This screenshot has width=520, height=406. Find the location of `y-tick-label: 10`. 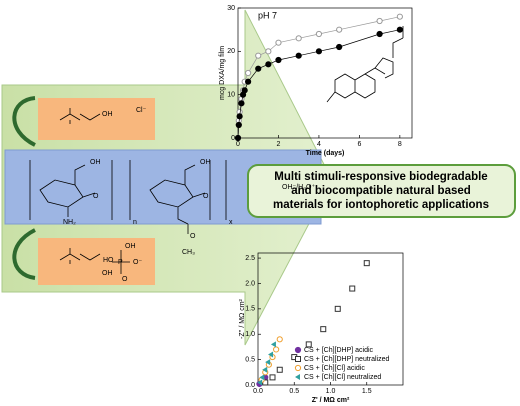

y-tick-label: 10 is located at coordinates (231, 95).